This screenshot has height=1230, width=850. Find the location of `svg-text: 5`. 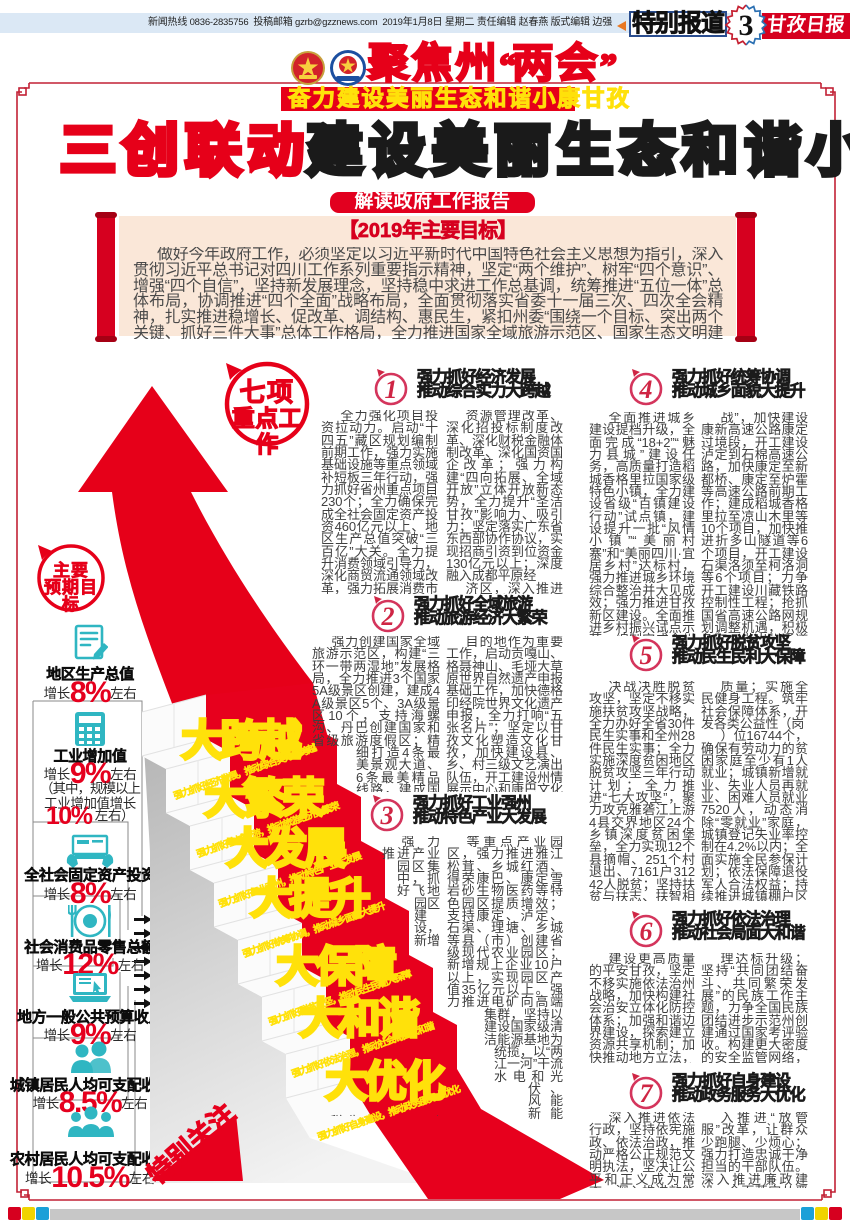

svg-text: 5 is located at coordinates (646, 655).